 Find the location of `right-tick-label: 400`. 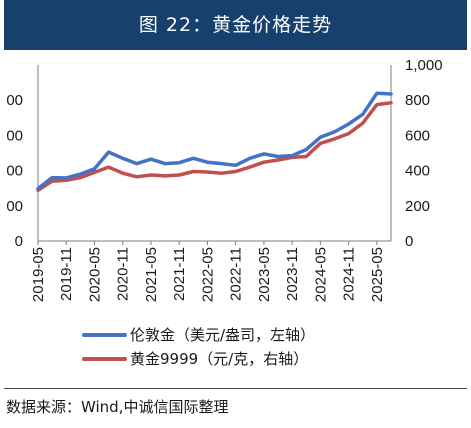

right-tick-label: 400 is located at coordinates (417, 171).